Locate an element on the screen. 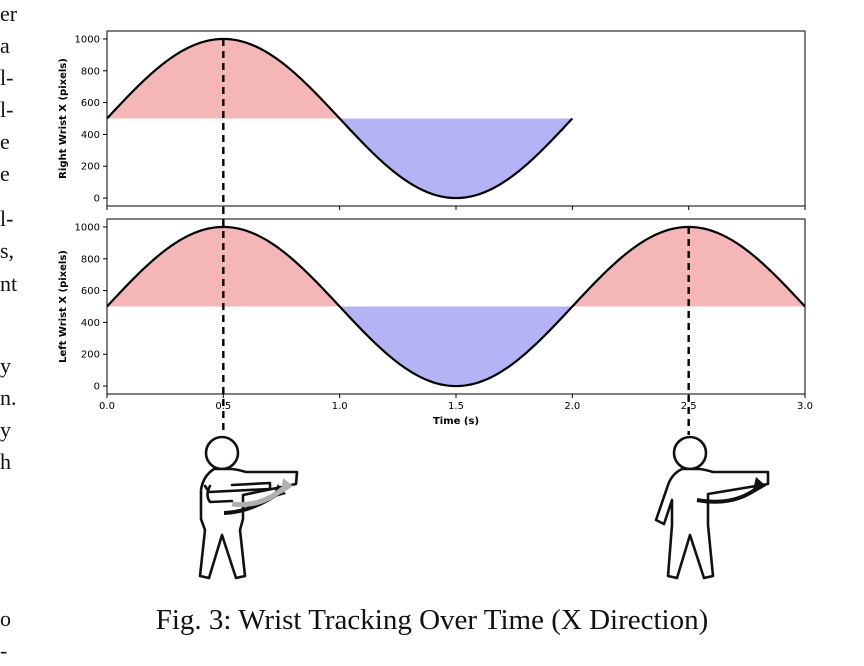  left-text-fragment: a is located at coordinates (5, 45).